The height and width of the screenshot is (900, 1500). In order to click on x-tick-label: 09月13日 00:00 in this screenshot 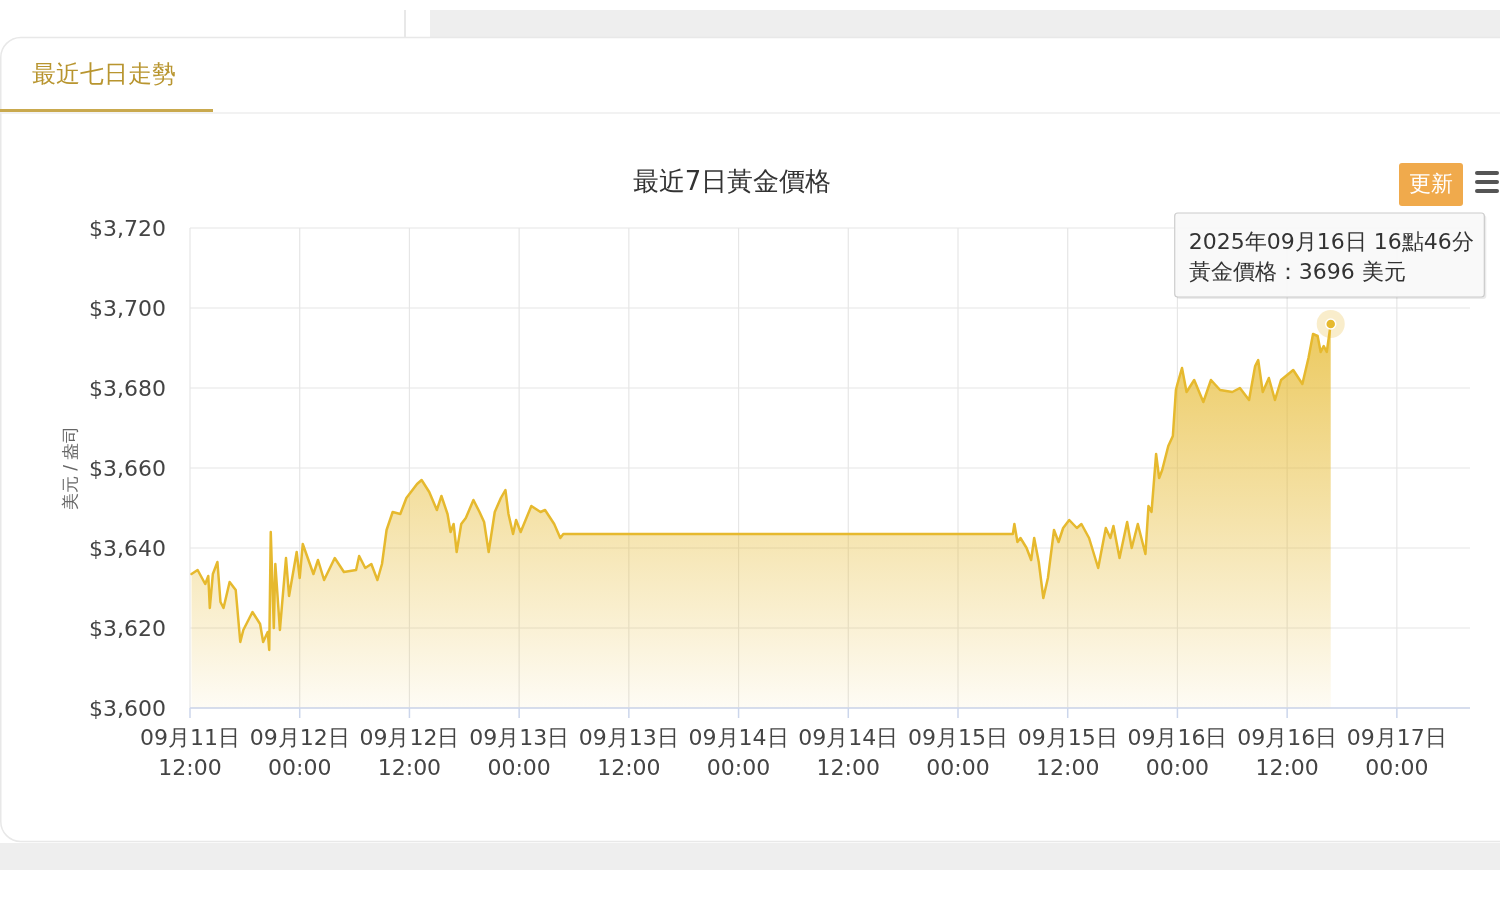, I will do `click(519, 752)`.